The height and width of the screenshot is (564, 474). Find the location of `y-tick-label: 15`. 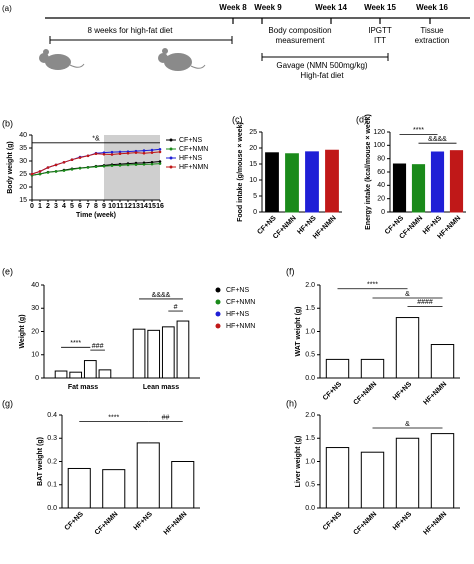

y-tick-label: 15 is located at coordinates (253, 164).